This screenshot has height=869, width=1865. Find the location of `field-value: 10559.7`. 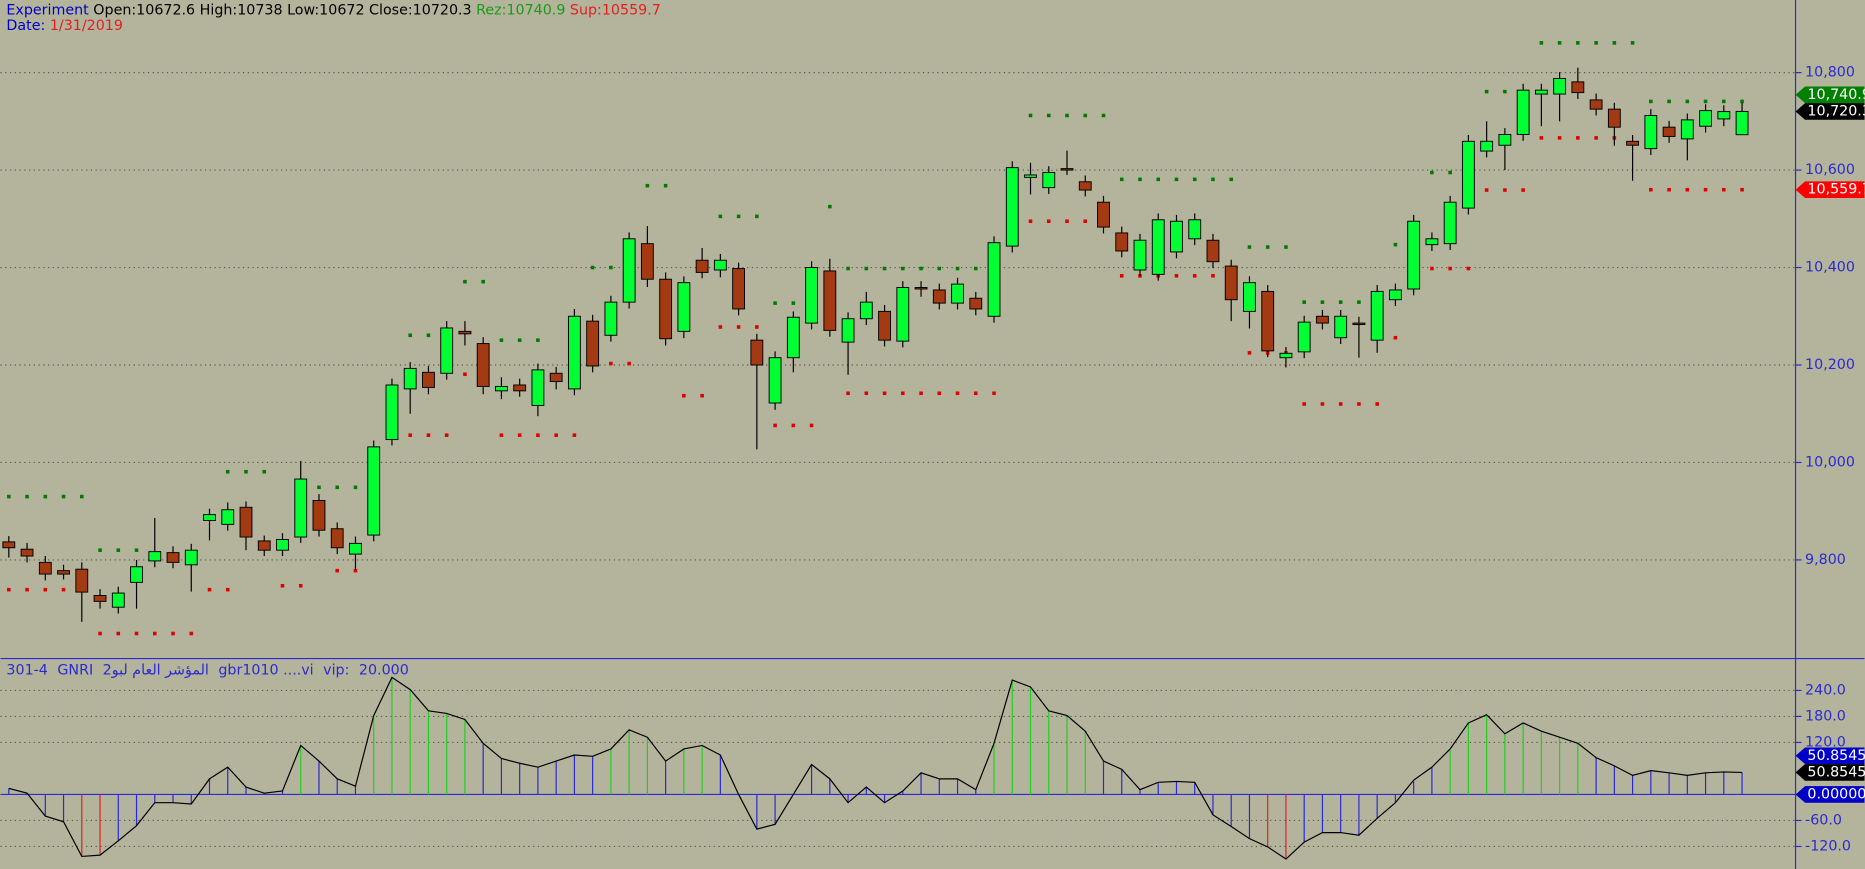

field-value: 10559.7 is located at coordinates (631, 11).